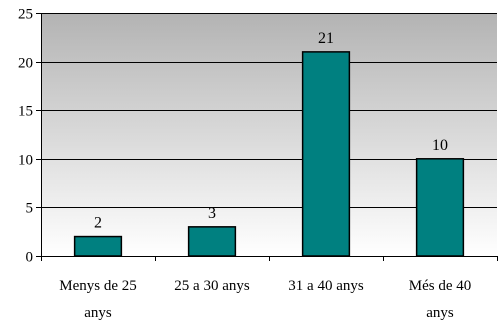  I want to click on data-label: 3, so click(212, 213).